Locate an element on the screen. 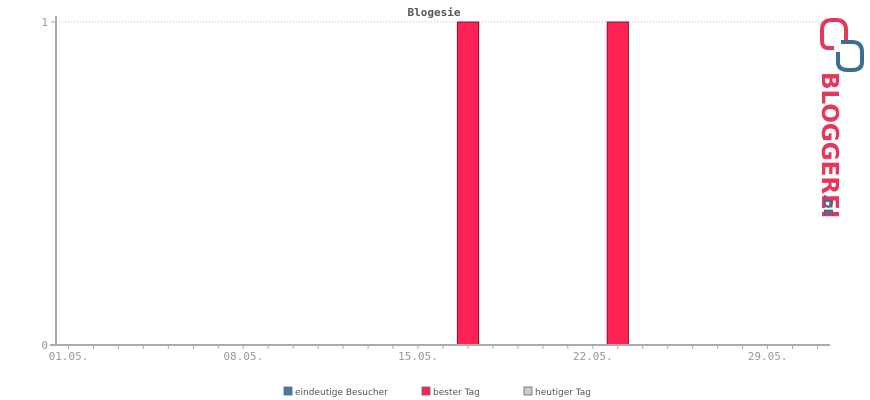 Image resolution: width=870 pixels, height=400 pixels. x-tick-label: 29.05. is located at coordinates (768, 356).